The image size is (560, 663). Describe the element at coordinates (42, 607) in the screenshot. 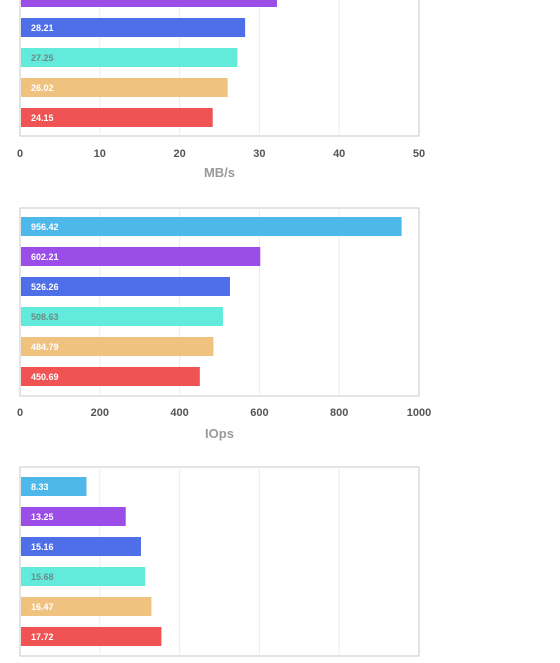

I see `latency-bar-label: 16.47` at that location.